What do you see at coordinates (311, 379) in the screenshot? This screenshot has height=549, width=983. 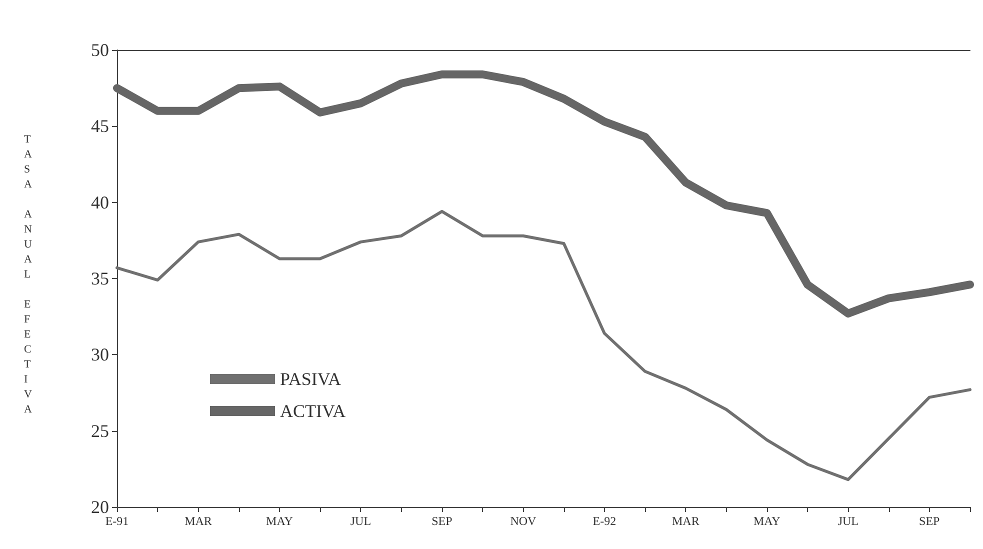 I see `legend-label: PASIVA` at bounding box center [311, 379].